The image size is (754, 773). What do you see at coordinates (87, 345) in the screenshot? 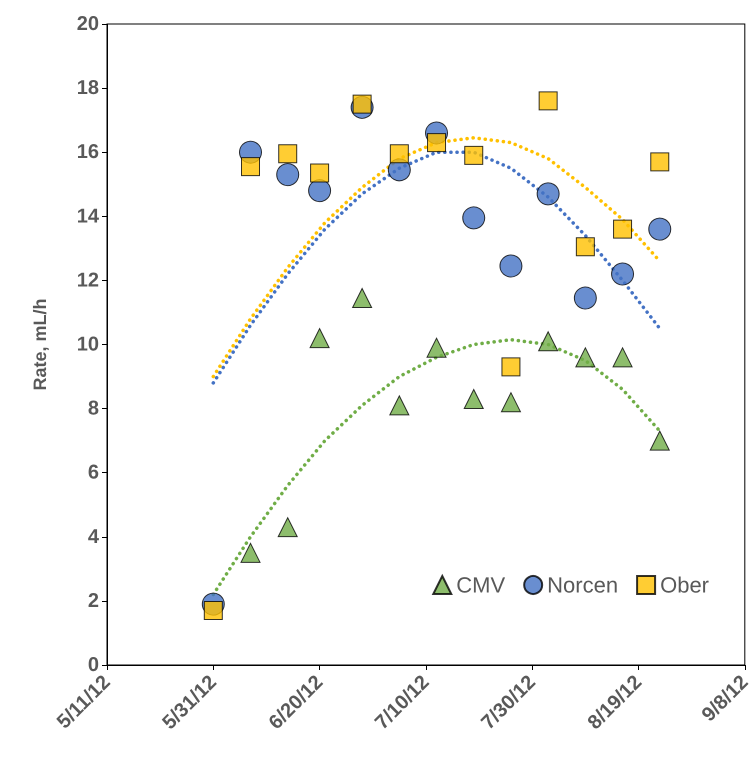
I see `y-tick-label: 10` at bounding box center [87, 345].